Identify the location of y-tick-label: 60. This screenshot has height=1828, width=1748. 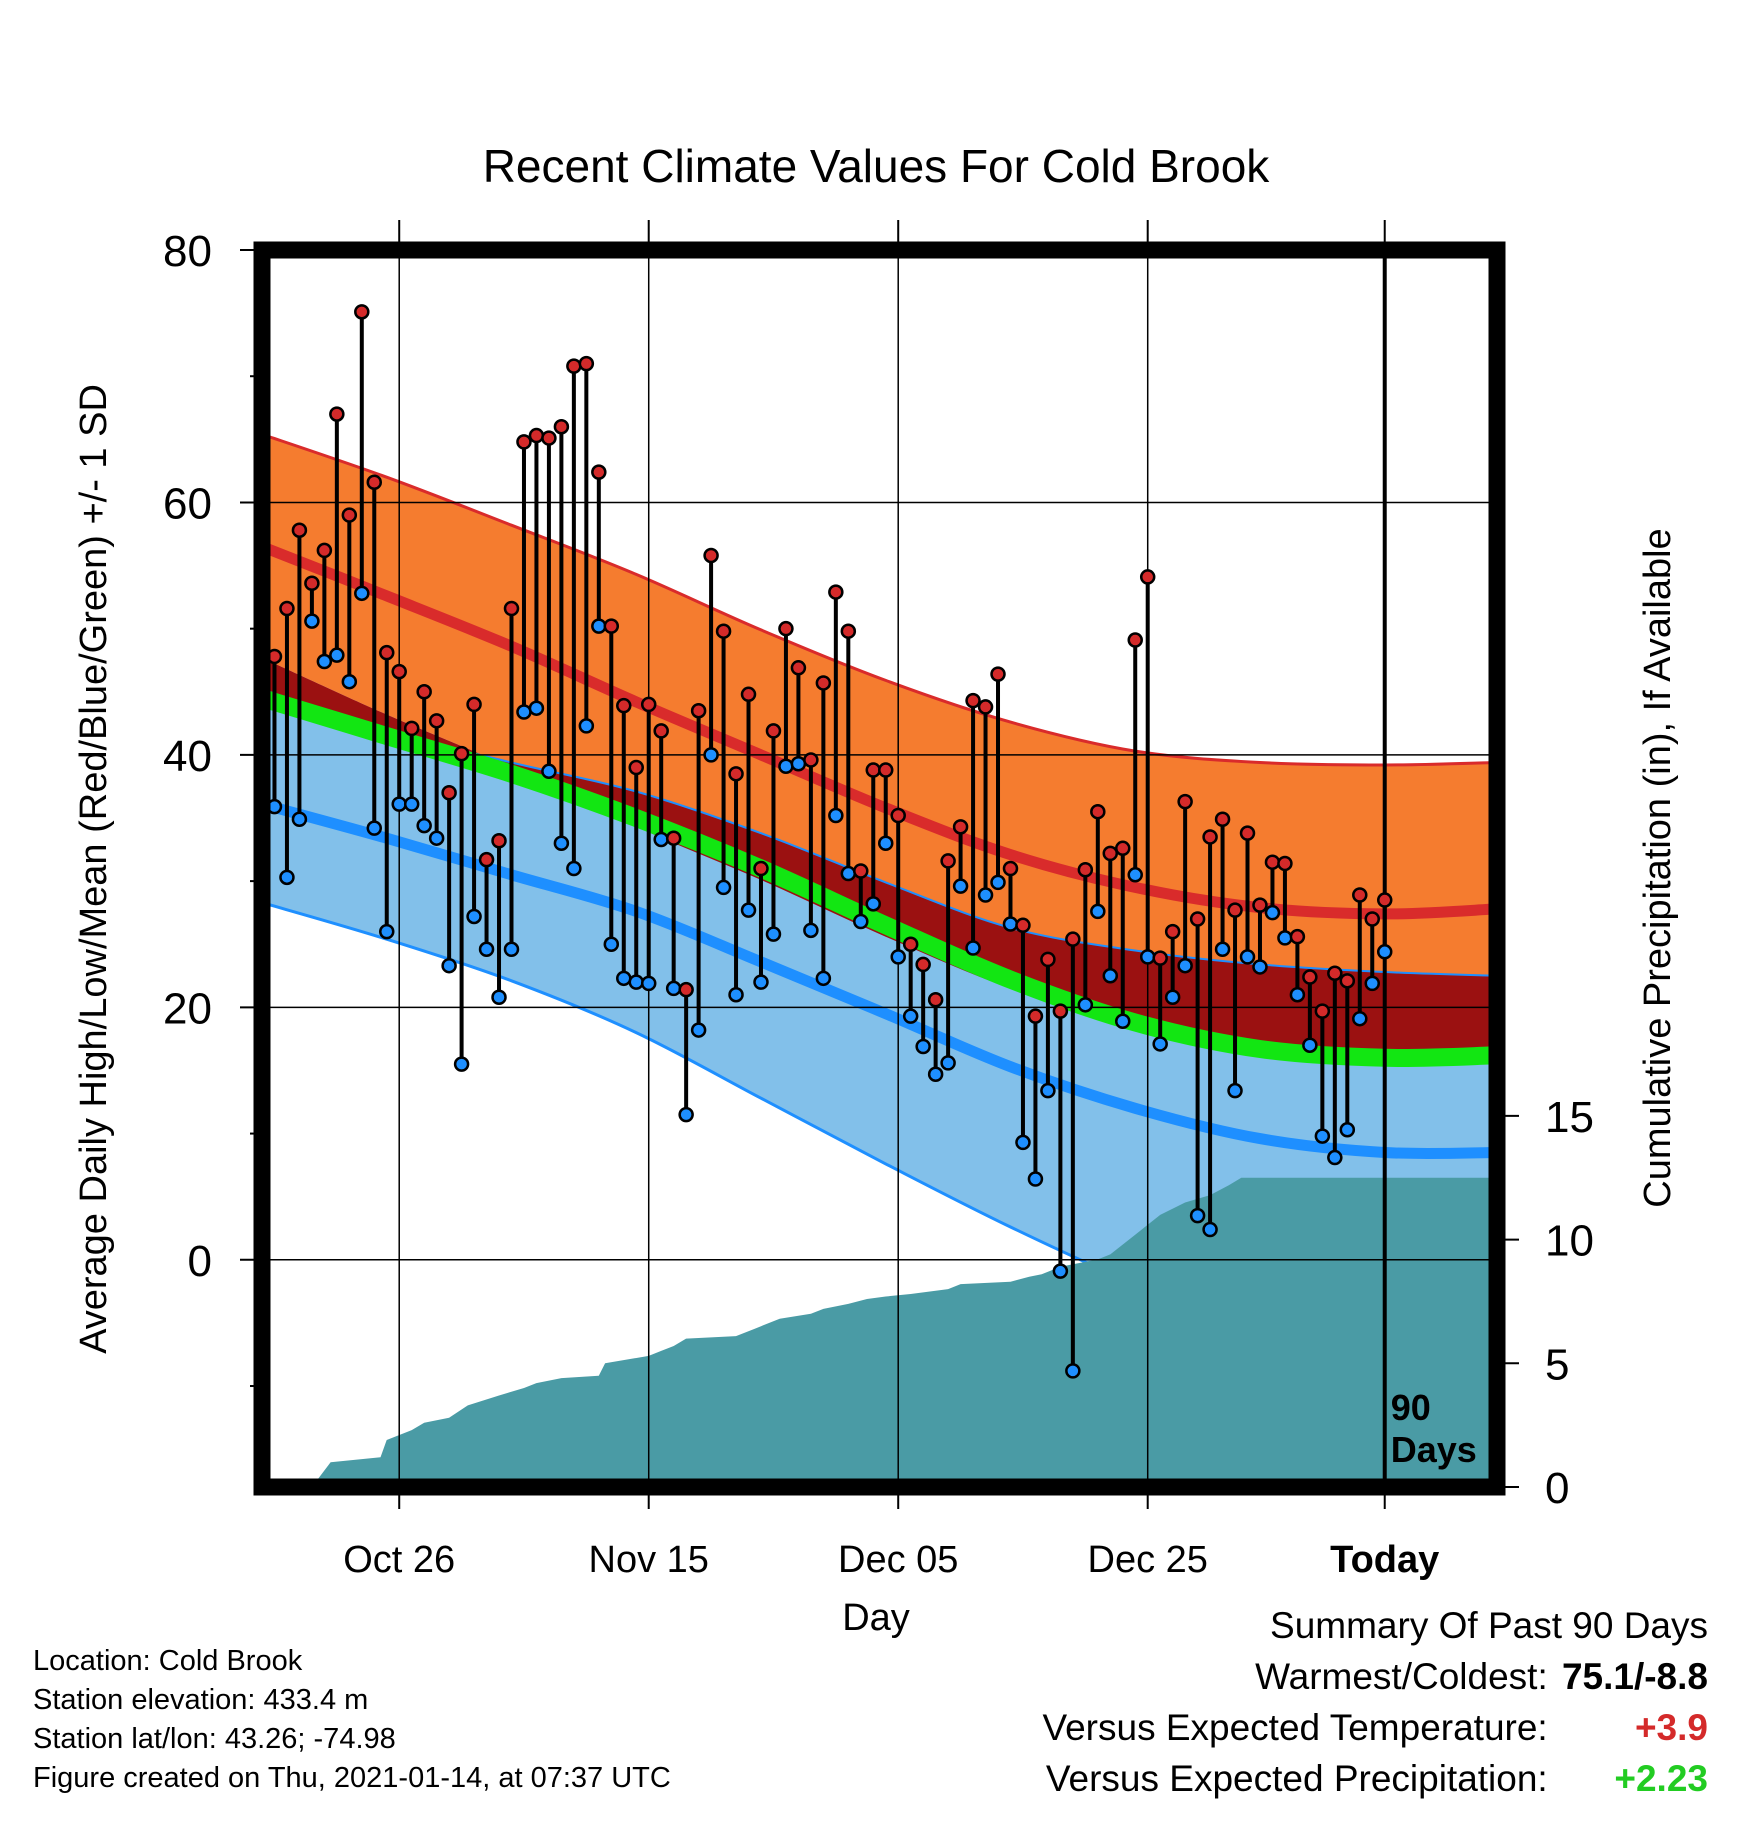
(187, 503).